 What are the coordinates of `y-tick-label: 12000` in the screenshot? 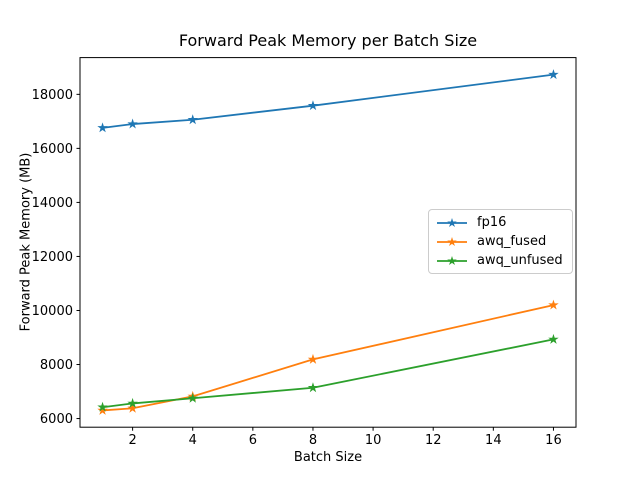 It's located at (52, 257).